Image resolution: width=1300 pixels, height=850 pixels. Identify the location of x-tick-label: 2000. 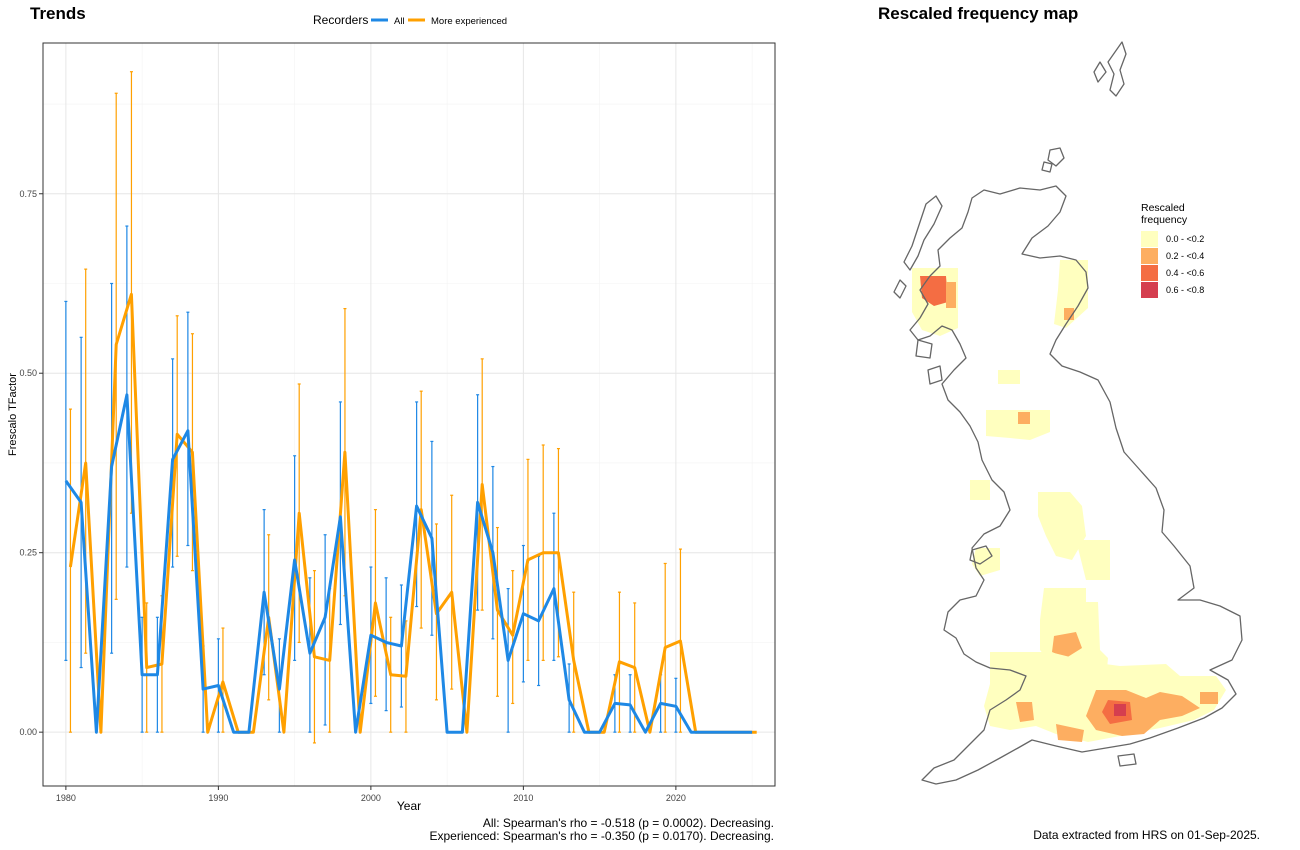
(371, 798).